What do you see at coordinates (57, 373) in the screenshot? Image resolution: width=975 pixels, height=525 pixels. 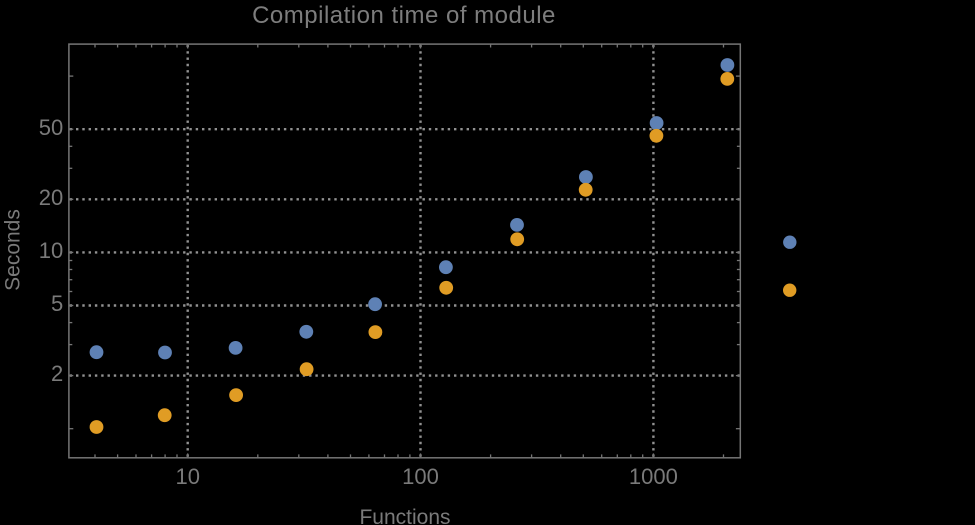 I see `svg-text: 2` at bounding box center [57, 373].